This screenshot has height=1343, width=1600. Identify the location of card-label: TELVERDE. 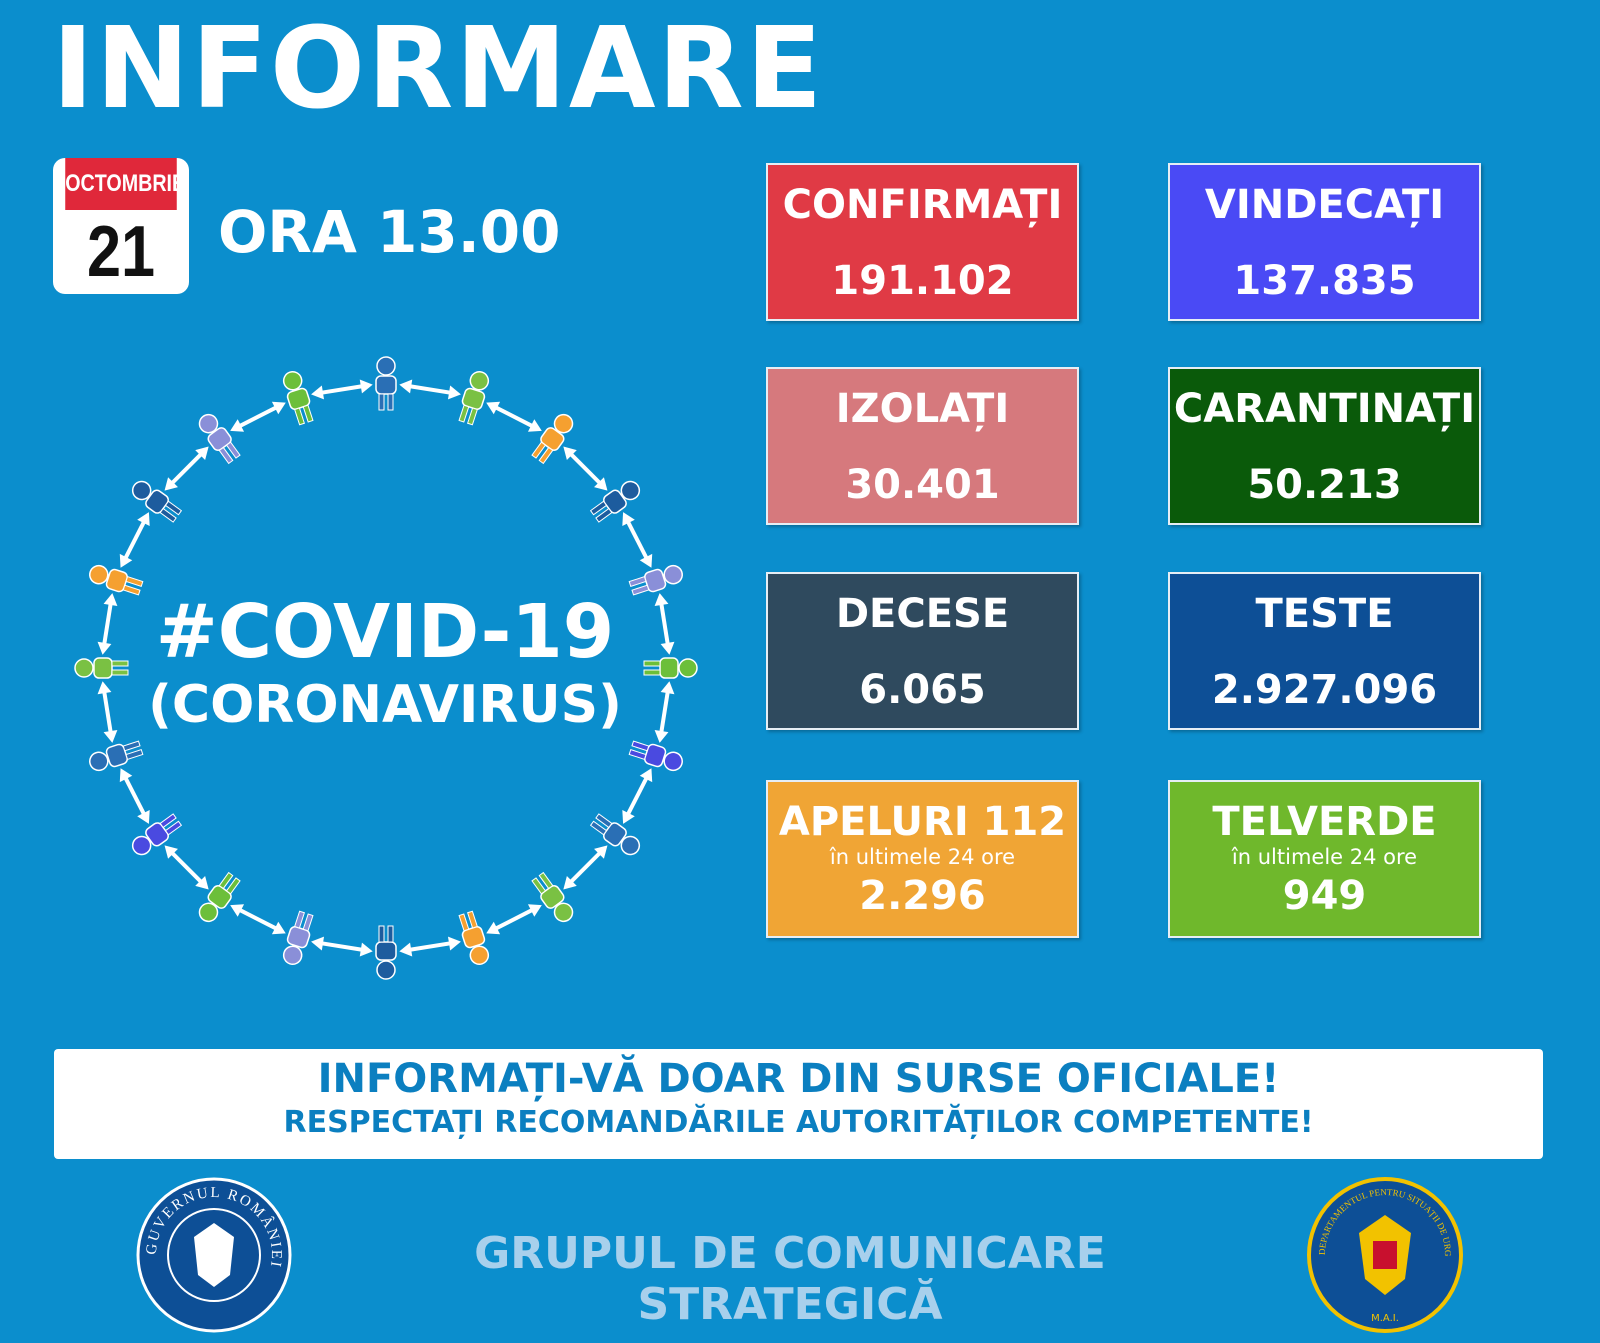
(1324, 822).